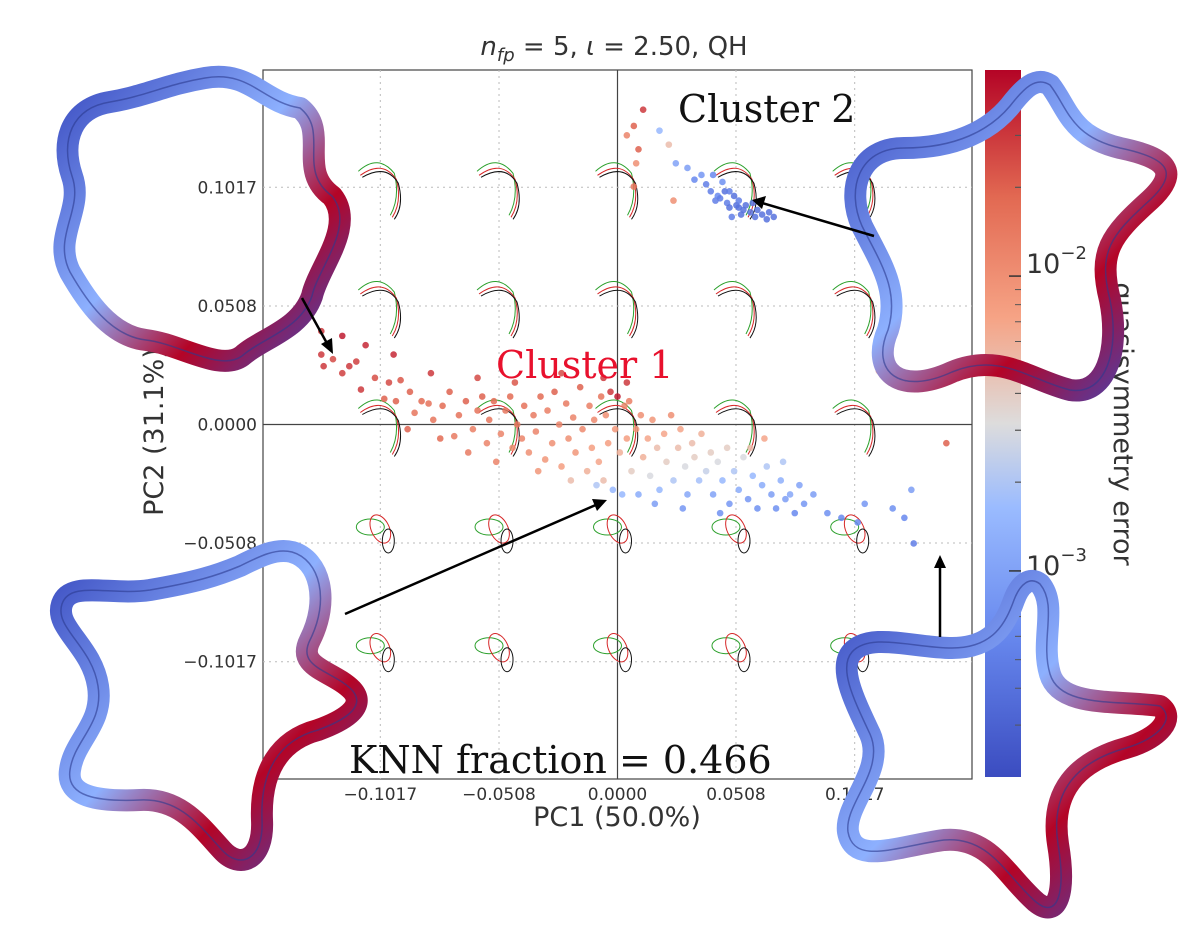 This screenshot has height=936, width=1196. What do you see at coordinates (380, 795) in the screenshot?
I see `x-tick-label: −0.1017` at bounding box center [380, 795].